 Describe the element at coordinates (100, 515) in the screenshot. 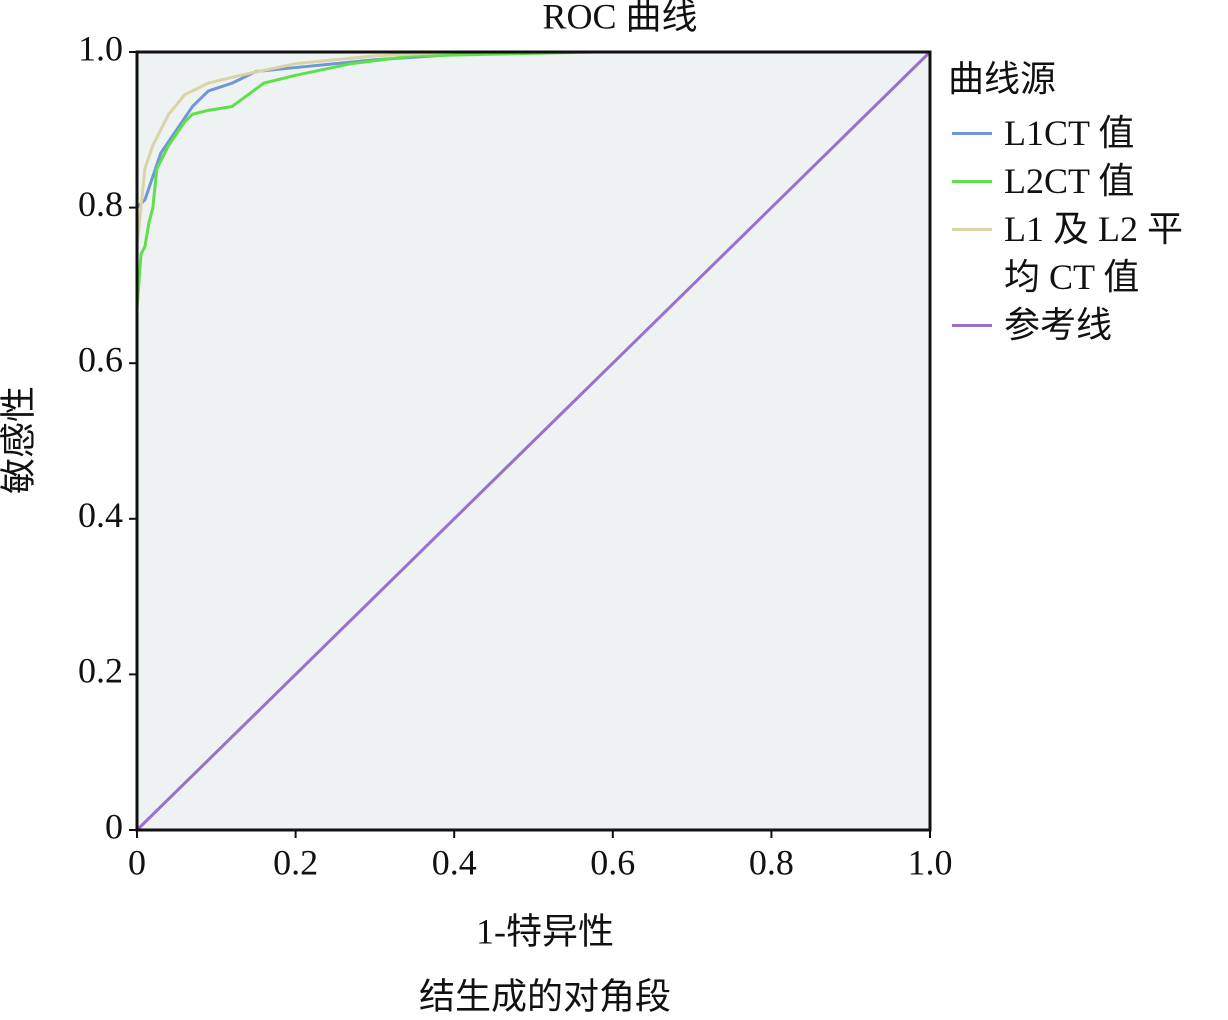

I see `y-tick-label: 0.4` at that location.